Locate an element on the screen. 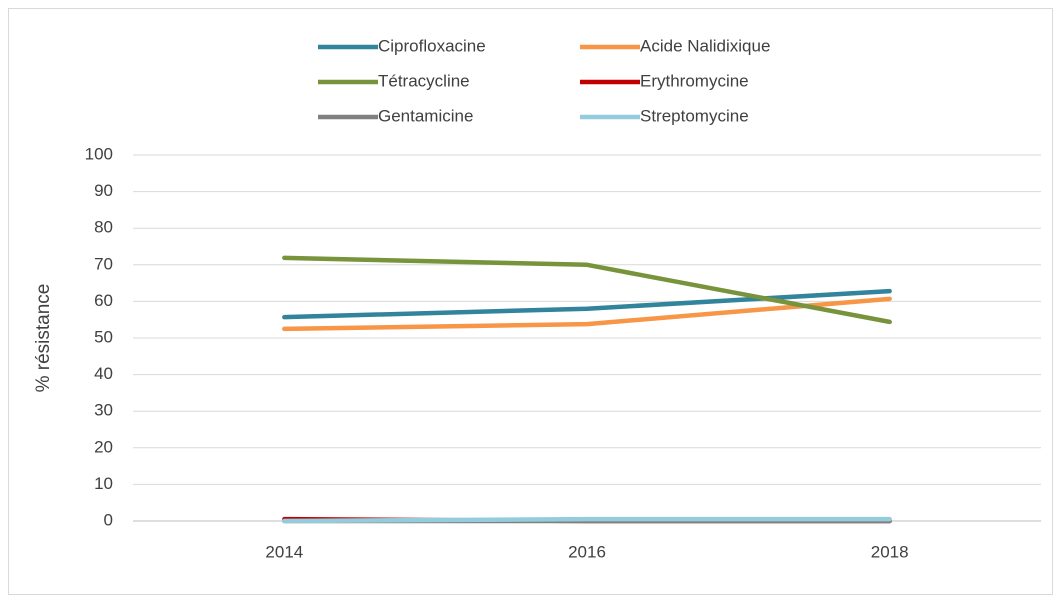 Image resolution: width=1061 pixels, height=603 pixels. y-tick-label: 80 is located at coordinates (103, 227).